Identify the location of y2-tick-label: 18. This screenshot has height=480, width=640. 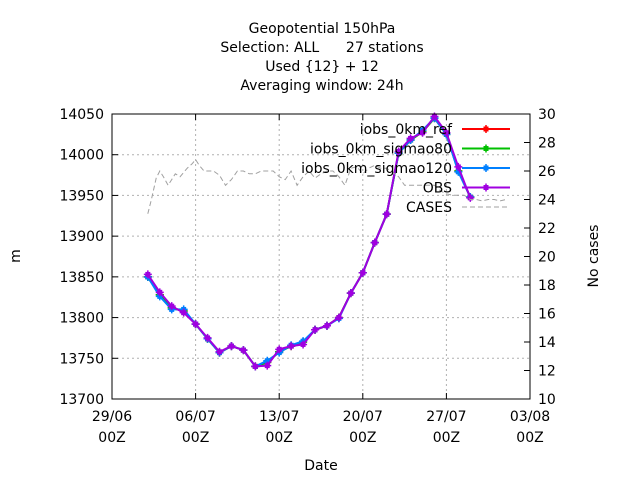
(547, 286).